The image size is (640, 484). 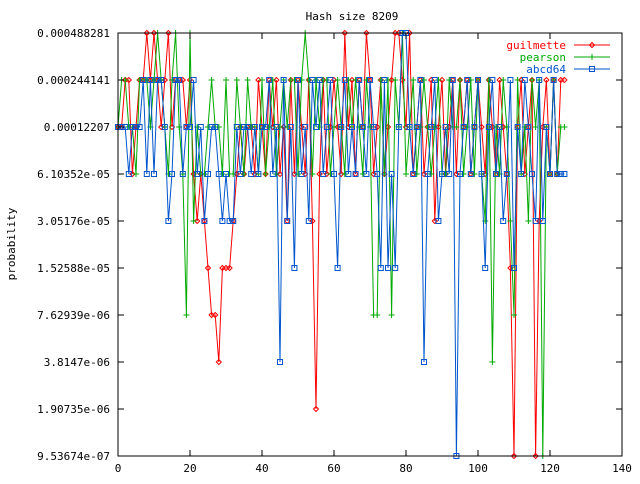 I want to click on y-tick-label: 6.10352e-05, so click(x=73, y=174).